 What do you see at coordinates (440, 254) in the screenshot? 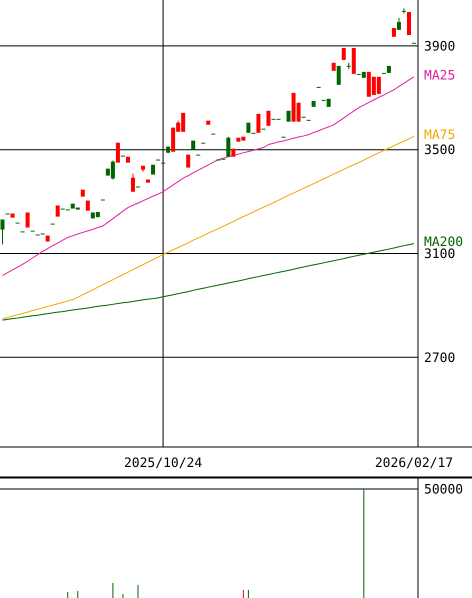
I see `y-tick-label: 3100` at bounding box center [440, 254].